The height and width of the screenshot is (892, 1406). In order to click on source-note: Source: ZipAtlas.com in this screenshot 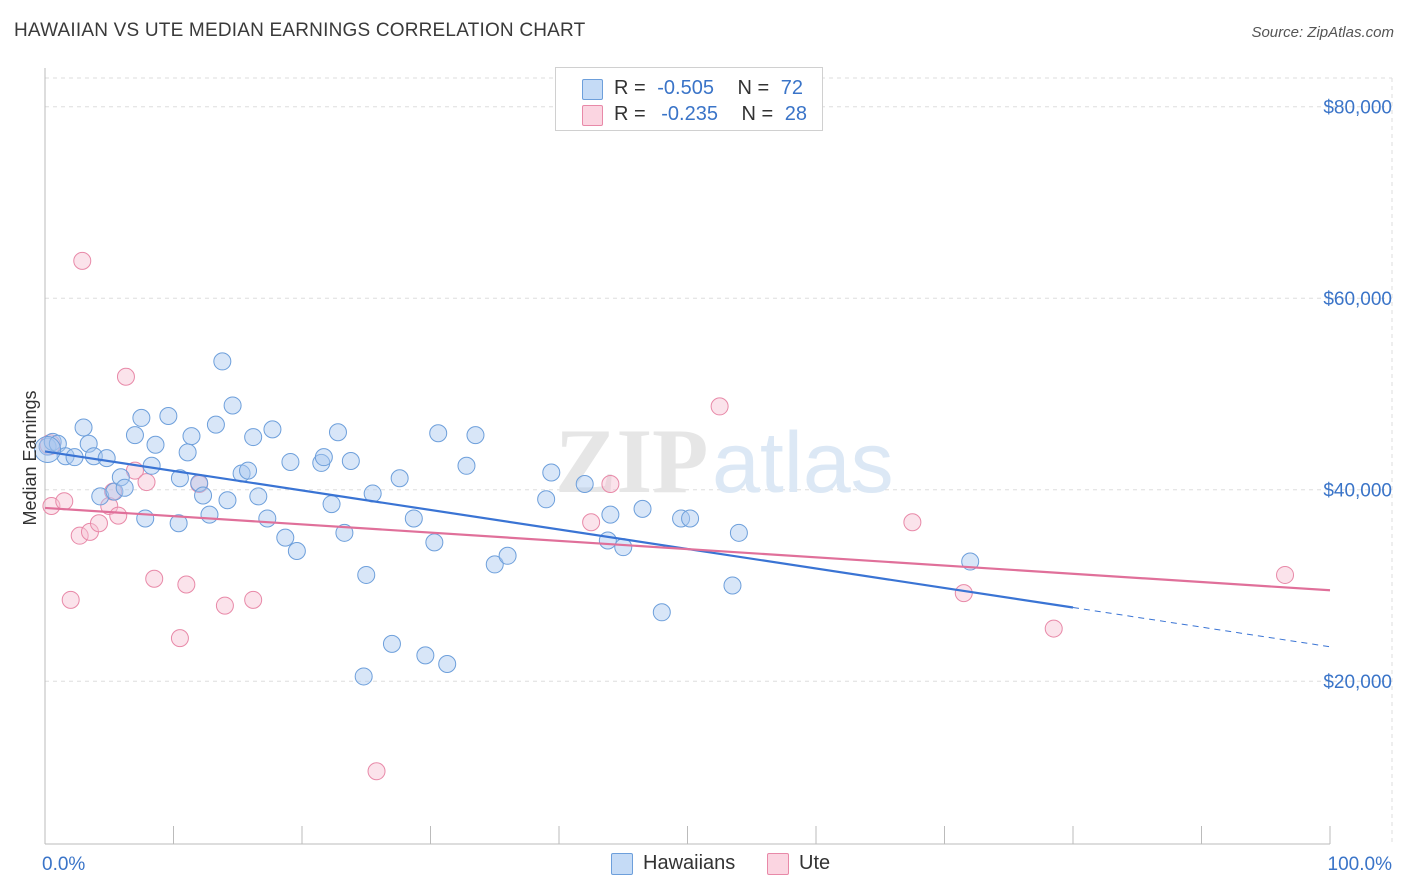, I will do `click(1322, 32)`.